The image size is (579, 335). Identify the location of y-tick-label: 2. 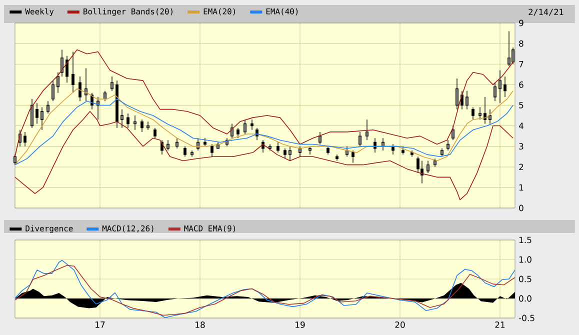
(521, 167).